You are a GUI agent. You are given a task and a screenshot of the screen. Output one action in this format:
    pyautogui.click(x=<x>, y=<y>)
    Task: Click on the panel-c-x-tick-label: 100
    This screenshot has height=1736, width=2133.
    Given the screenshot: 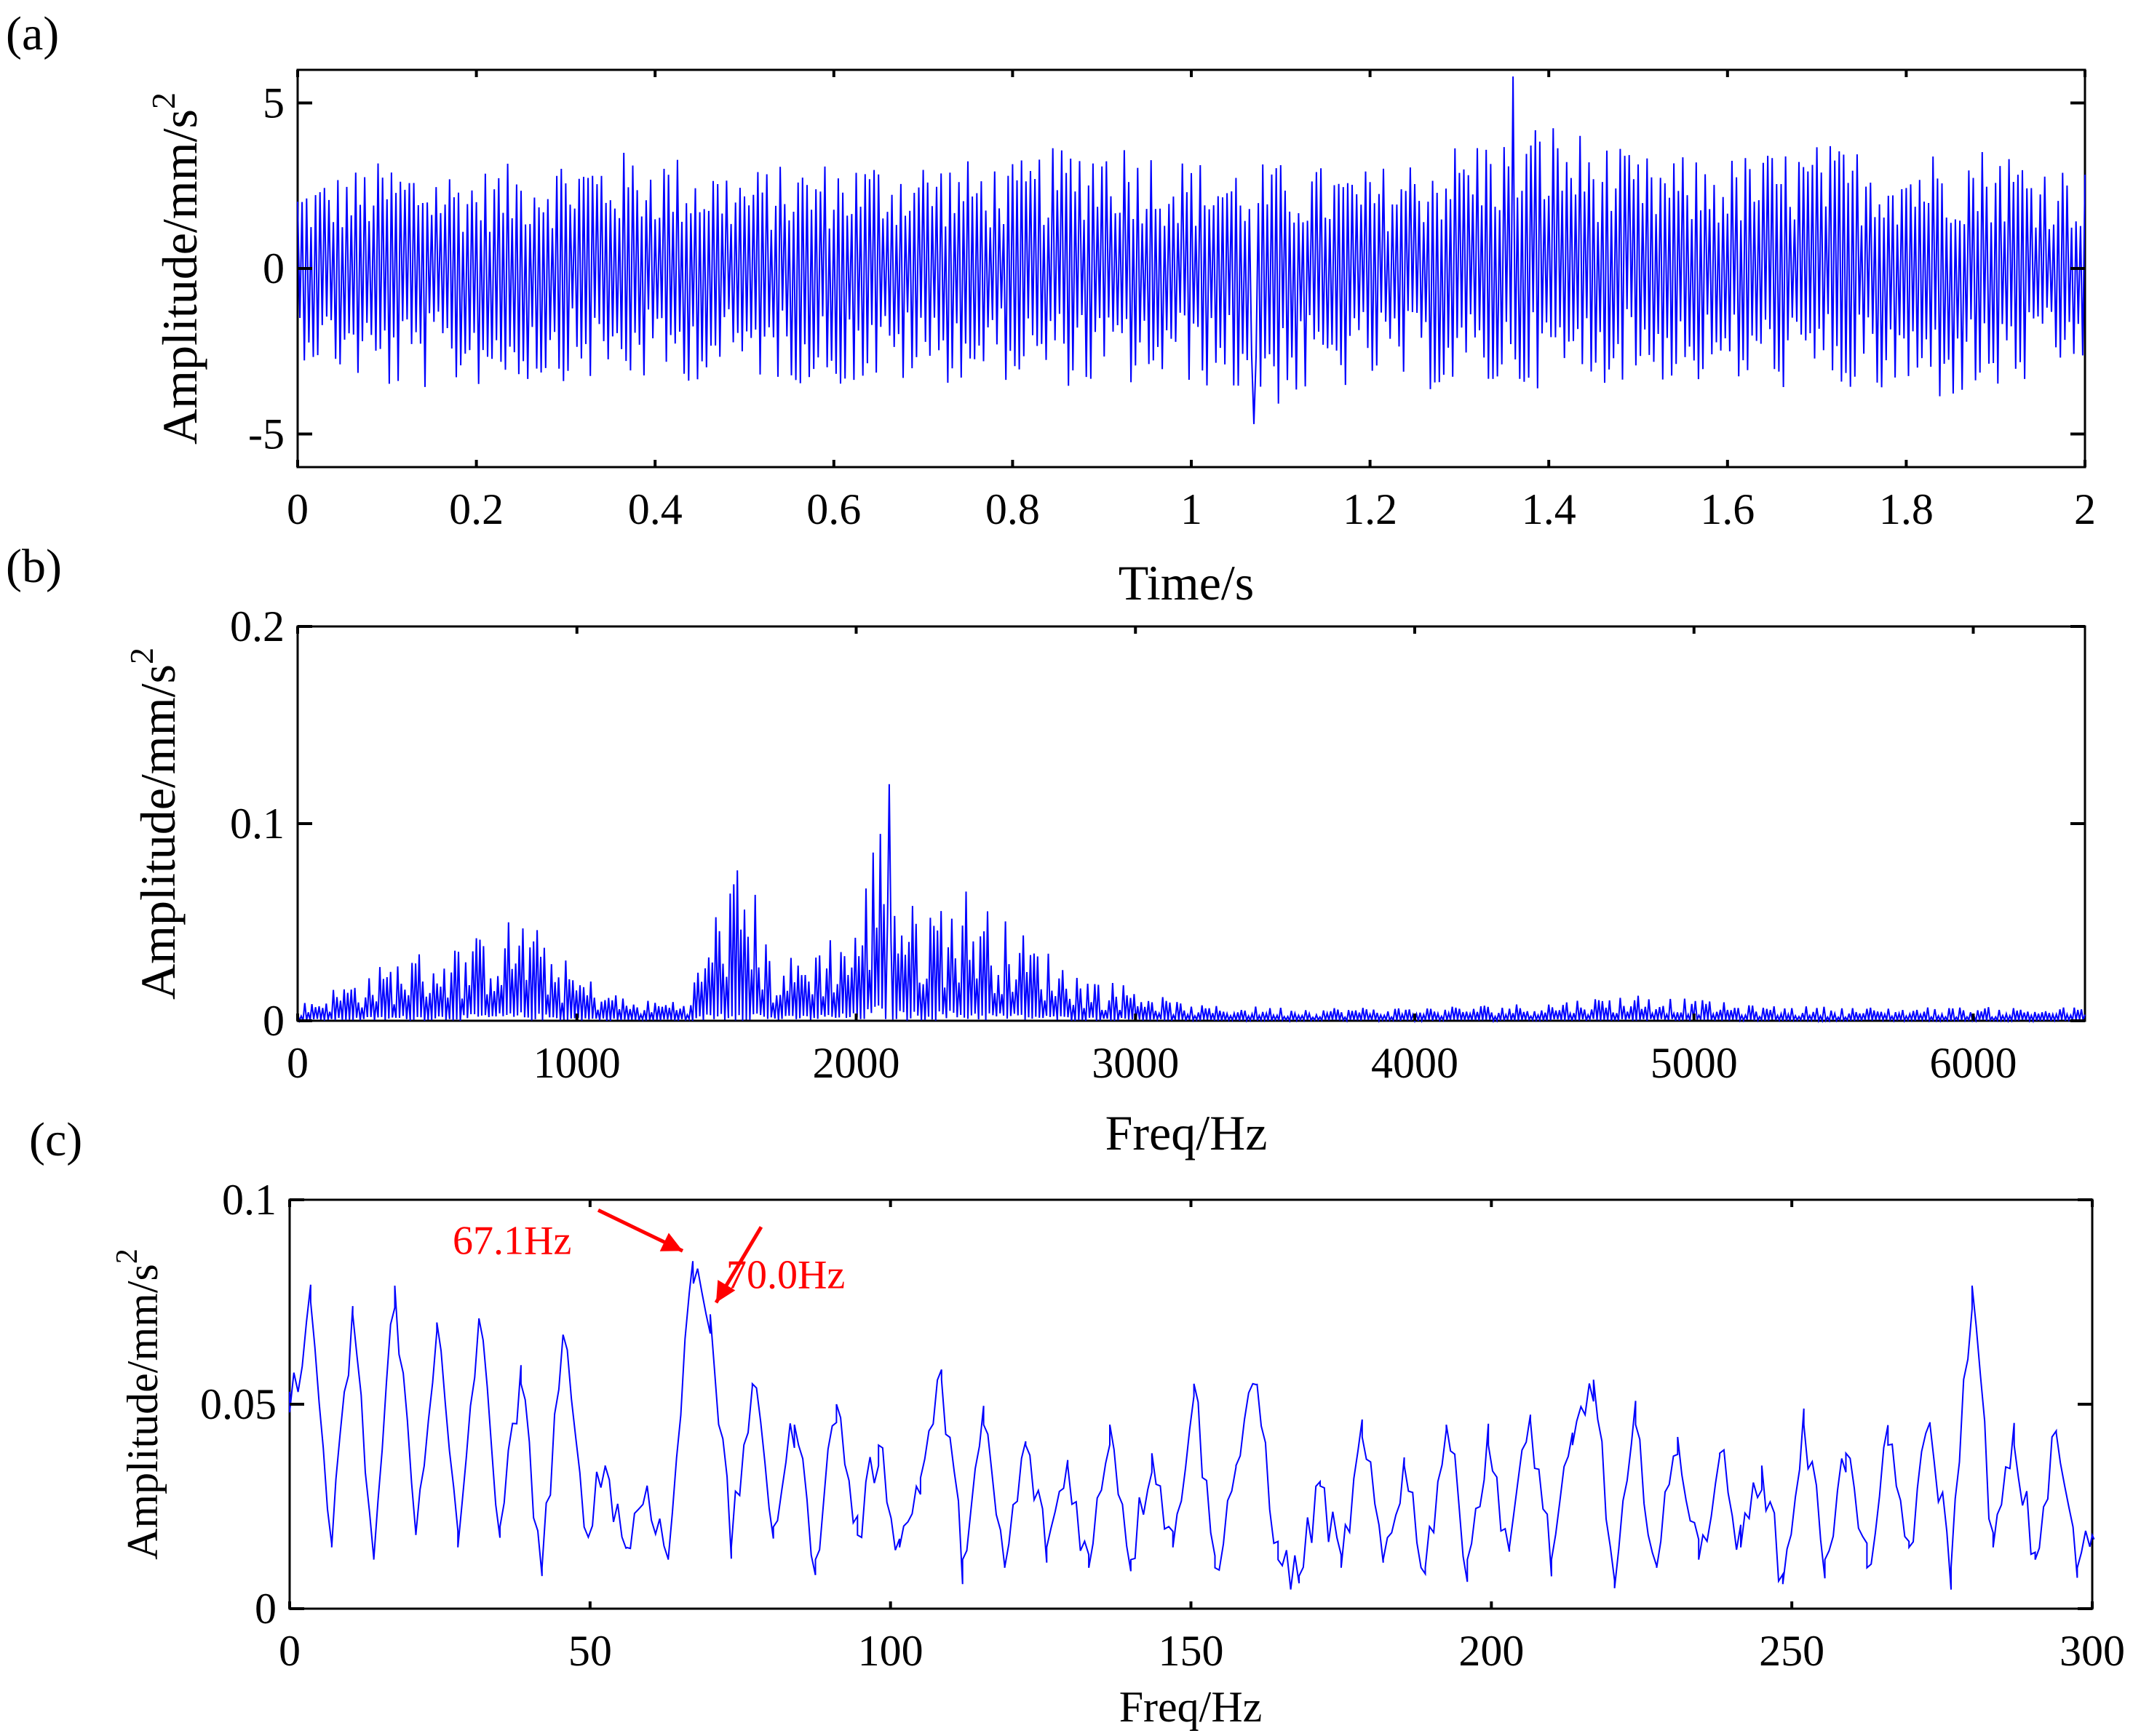 What is the action you would take?
    pyautogui.click(x=890, y=1651)
    